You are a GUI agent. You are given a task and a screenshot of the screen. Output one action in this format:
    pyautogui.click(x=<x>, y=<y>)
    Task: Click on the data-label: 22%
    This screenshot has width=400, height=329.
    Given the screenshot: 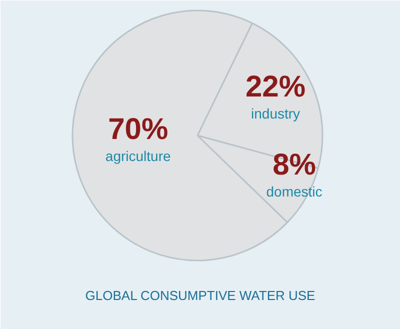 What is the action you would take?
    pyautogui.click(x=276, y=87)
    